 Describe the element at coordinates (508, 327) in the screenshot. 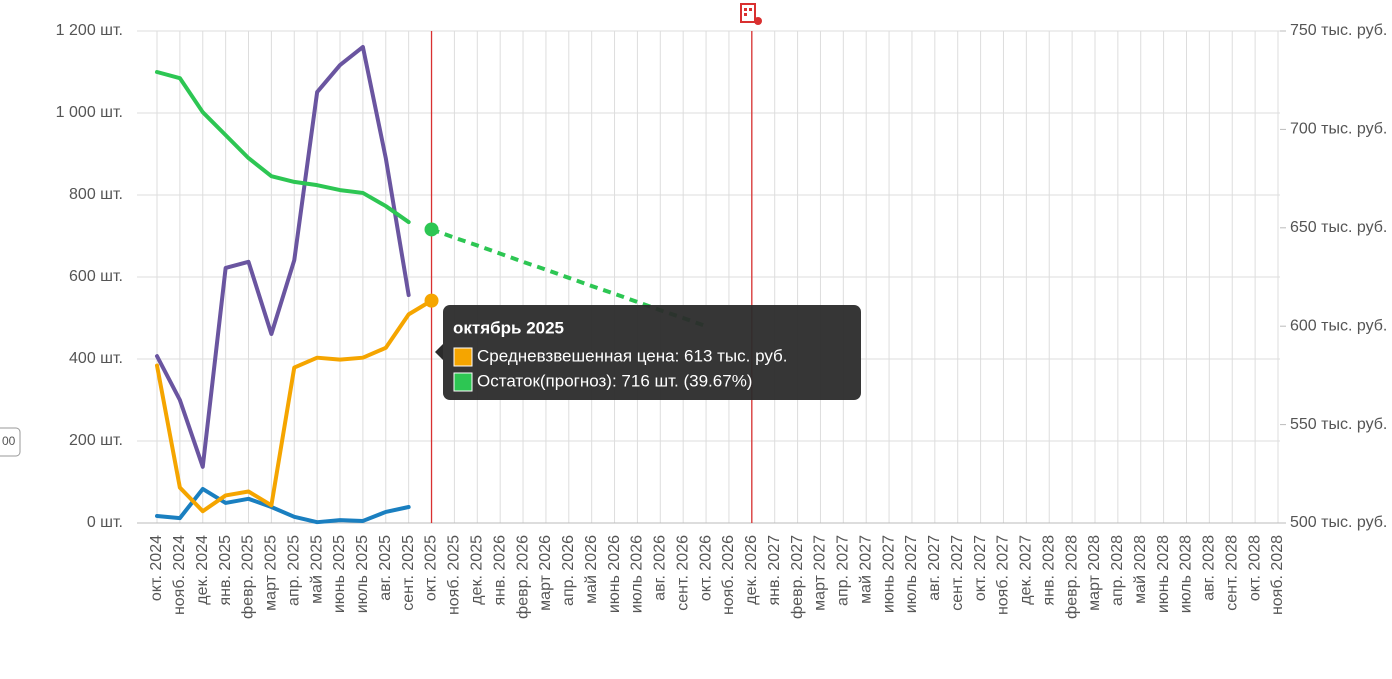

I see `tooltip-title: октябрь 2025` at that location.